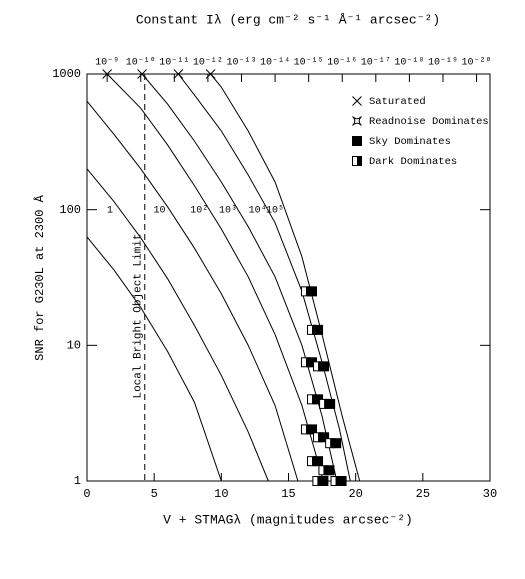  What do you see at coordinates (490, 494) in the screenshot?
I see `x-tick-label: 30` at bounding box center [490, 494].